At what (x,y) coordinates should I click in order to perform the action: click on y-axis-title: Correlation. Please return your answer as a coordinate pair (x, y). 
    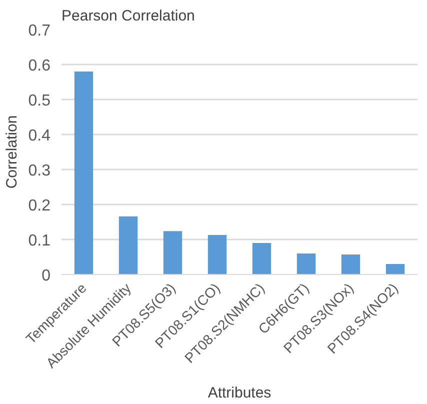
    Looking at the image, I should click on (11, 152).